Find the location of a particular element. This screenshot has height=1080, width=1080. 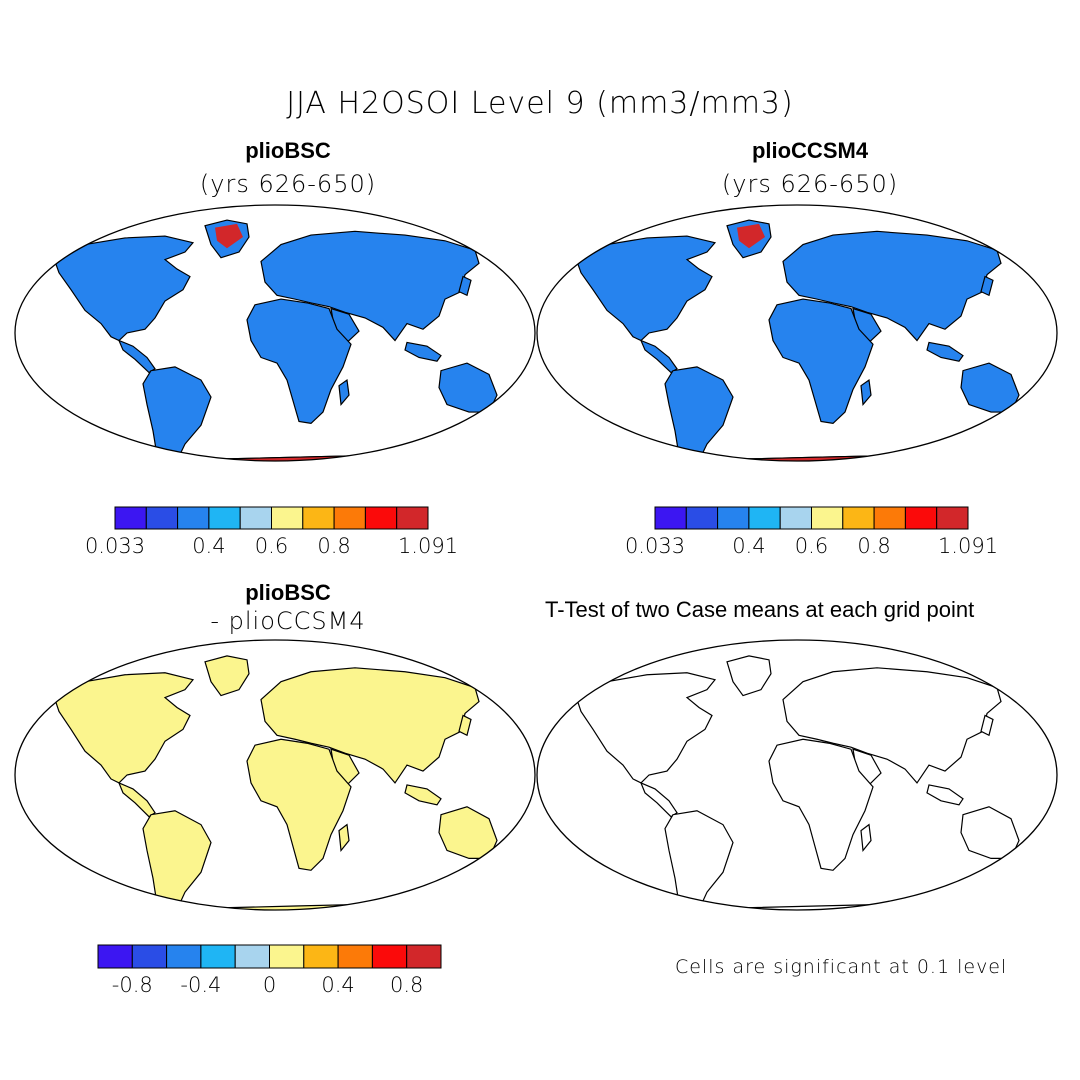

map-panel-pliobsc is located at coordinates (275, 333).